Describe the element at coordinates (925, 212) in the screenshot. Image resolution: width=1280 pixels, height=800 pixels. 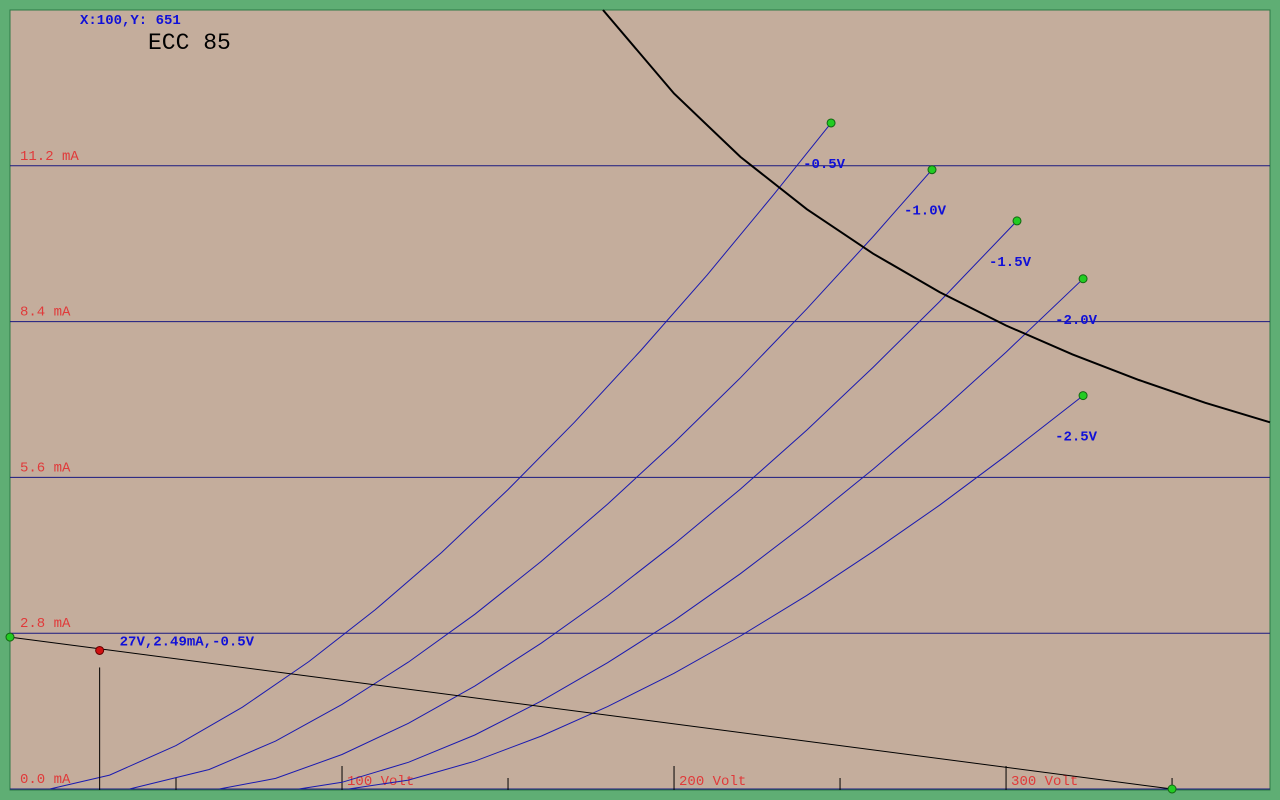
I see `curve-label: -1.0V` at that location.